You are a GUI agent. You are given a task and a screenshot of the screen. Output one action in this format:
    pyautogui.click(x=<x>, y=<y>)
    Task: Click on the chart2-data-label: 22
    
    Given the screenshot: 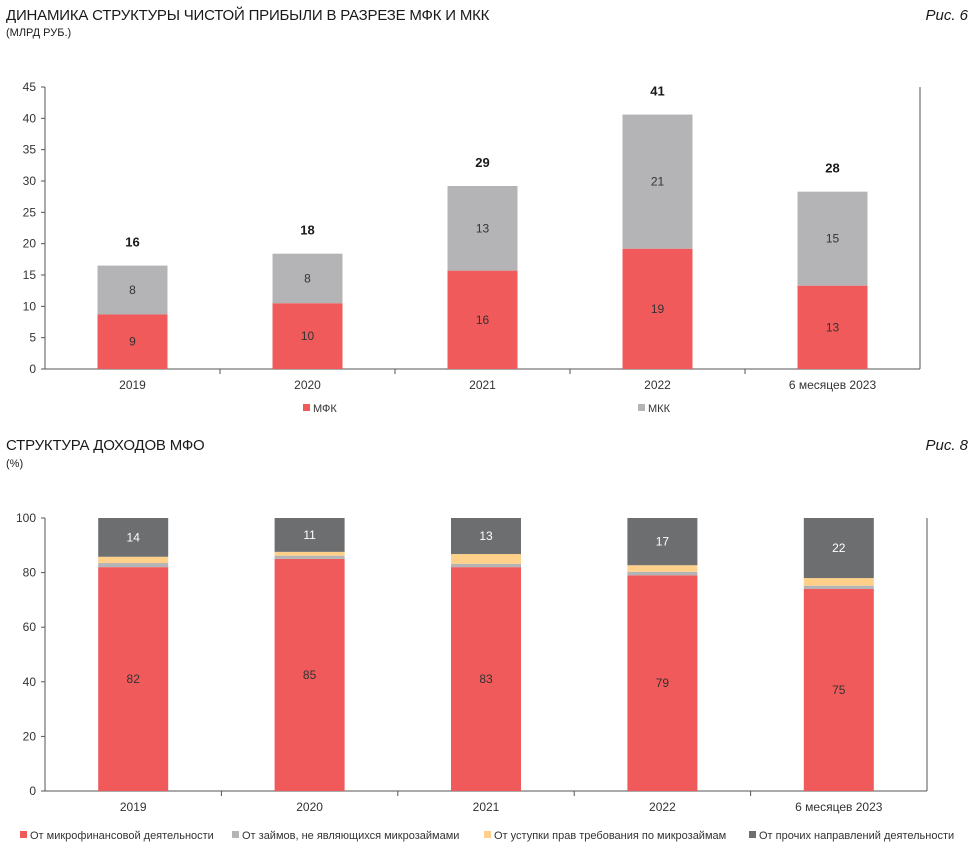 What is the action you would take?
    pyautogui.click(x=839, y=548)
    